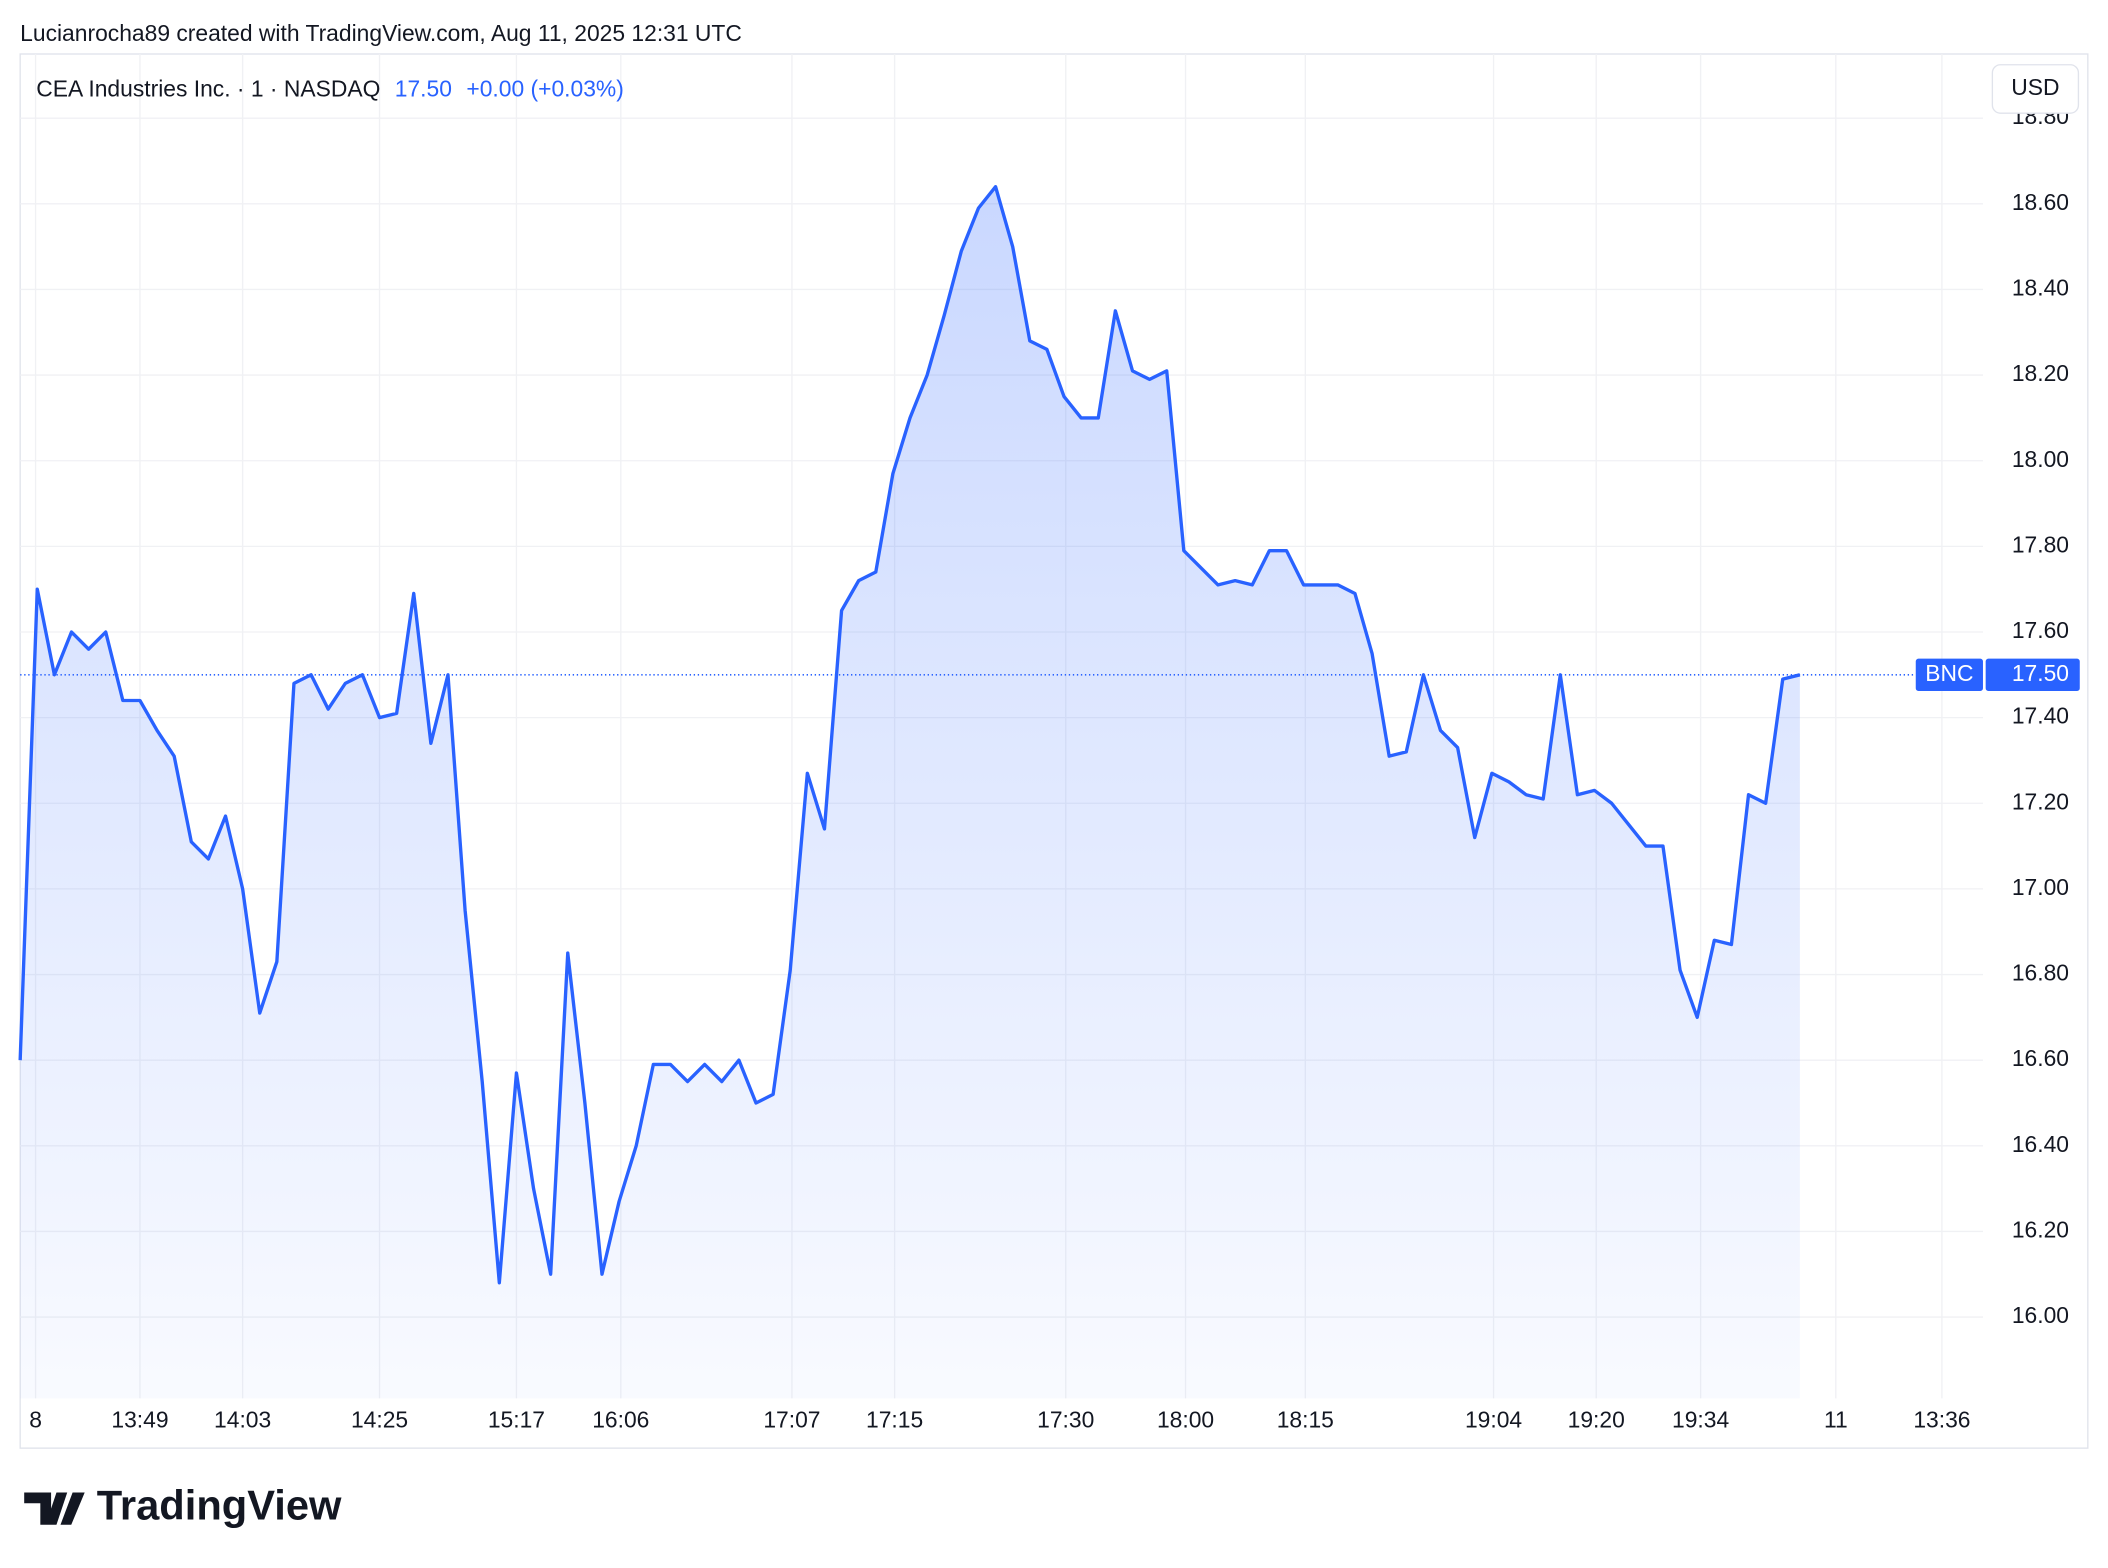  What do you see at coordinates (219, 1505) in the screenshot?
I see `brand: TradingView` at bounding box center [219, 1505].